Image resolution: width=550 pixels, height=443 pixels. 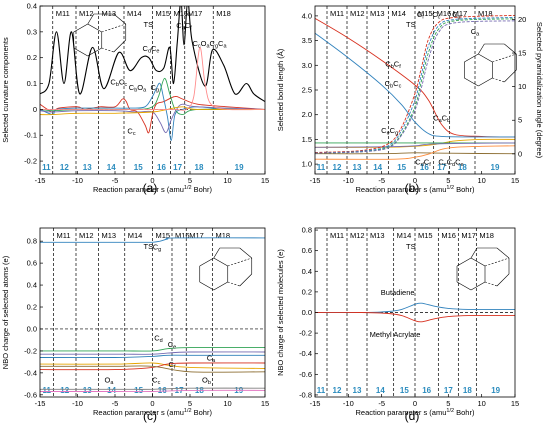 I want to click on mech-label: M15, so click(x=425, y=235).